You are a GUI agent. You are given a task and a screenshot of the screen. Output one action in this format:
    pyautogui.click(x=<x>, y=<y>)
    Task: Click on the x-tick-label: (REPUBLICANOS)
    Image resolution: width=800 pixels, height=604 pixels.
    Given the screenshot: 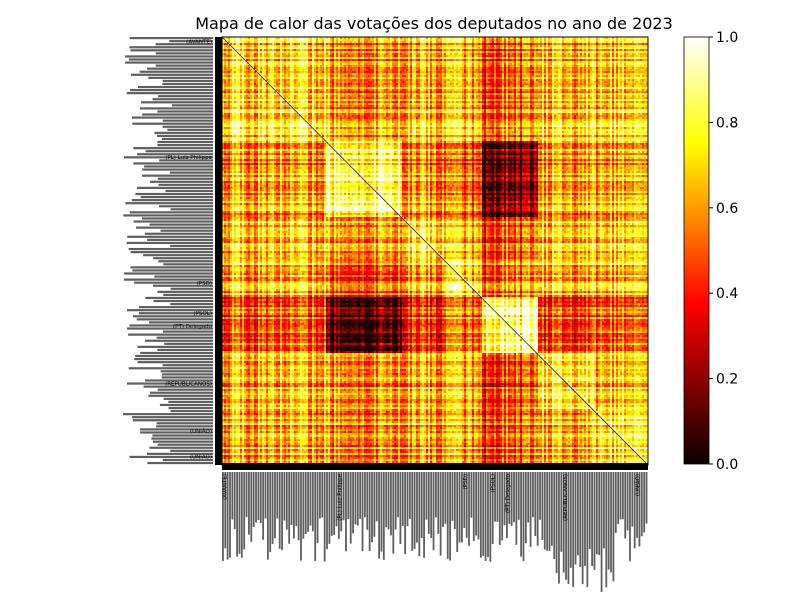 What is the action you would take?
    pyautogui.click(x=566, y=497)
    